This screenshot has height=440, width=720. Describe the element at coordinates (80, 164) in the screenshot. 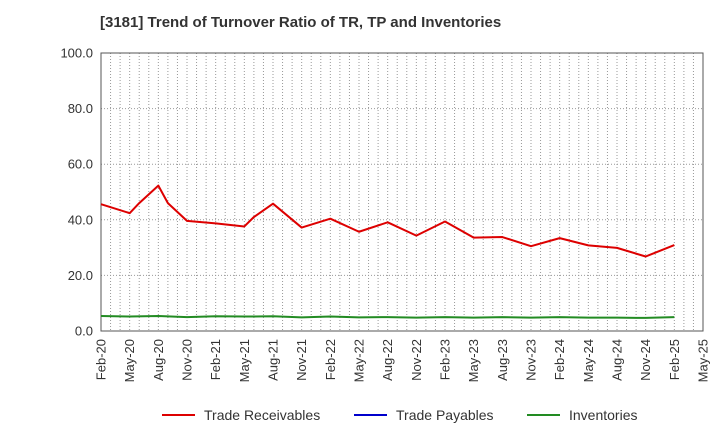

I see `y-tick-label: 60.0` at that location.